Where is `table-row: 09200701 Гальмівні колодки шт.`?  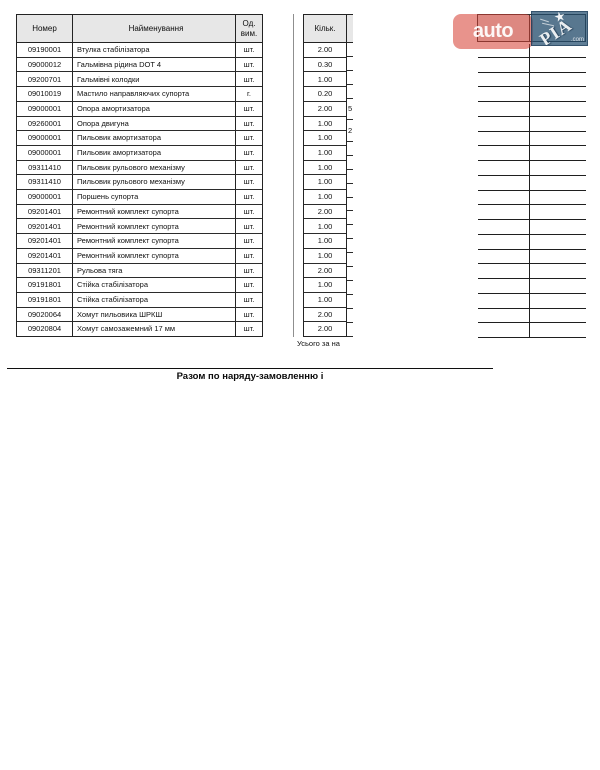 table-row: 09200701 Гальмівні колодки шт. is located at coordinates (139, 80).